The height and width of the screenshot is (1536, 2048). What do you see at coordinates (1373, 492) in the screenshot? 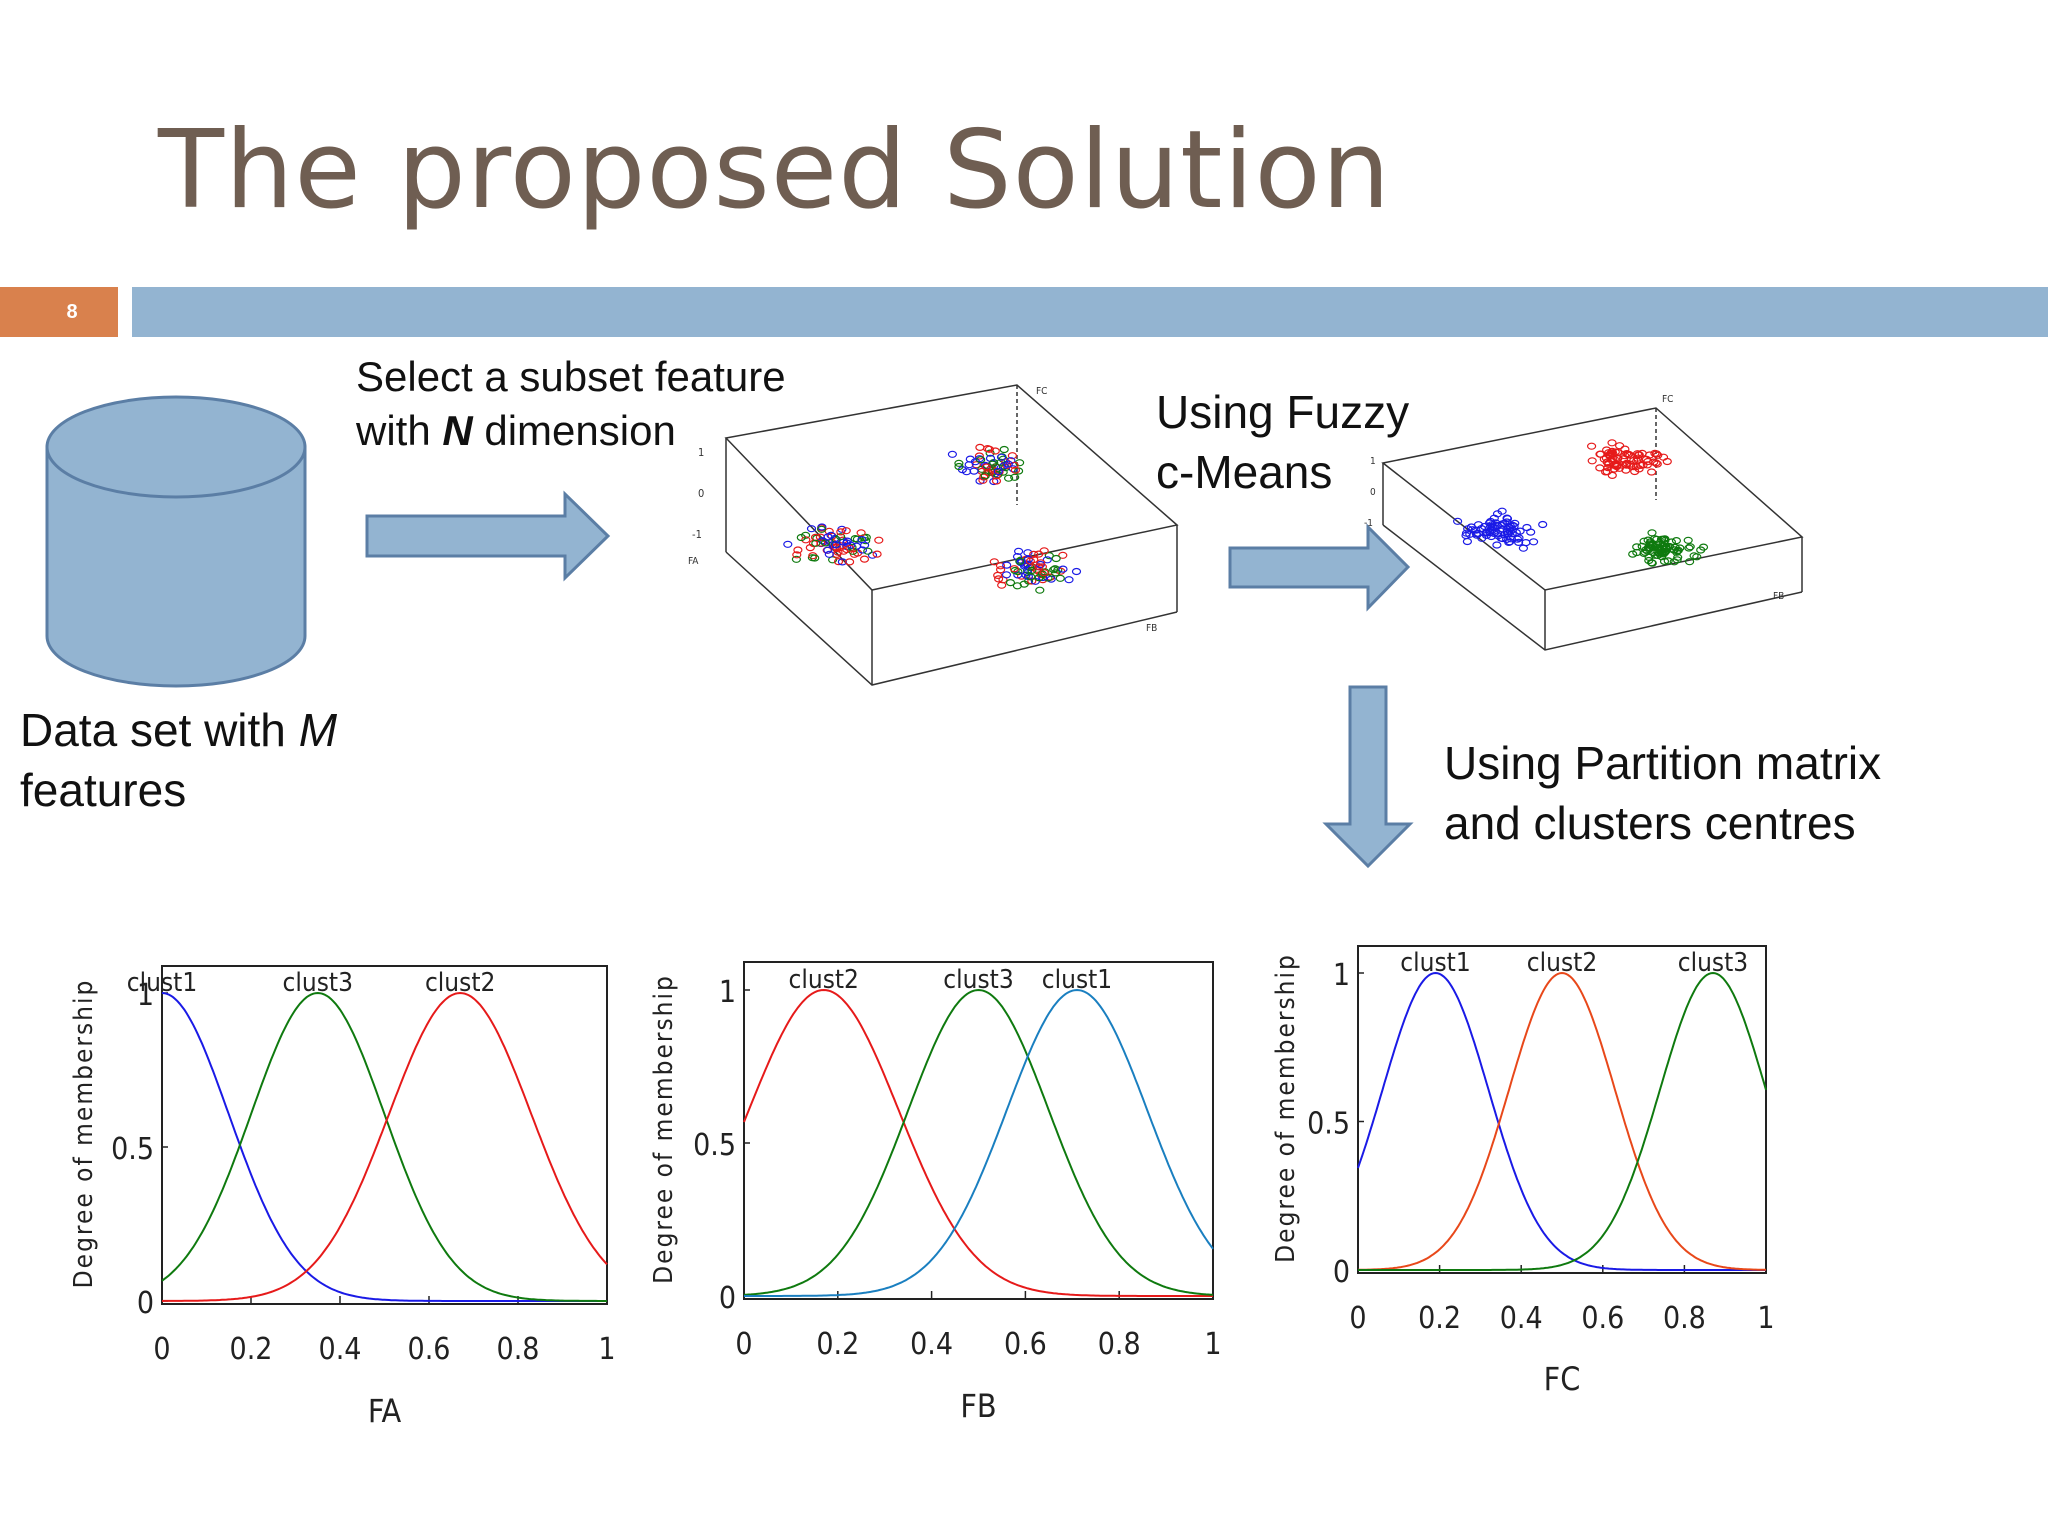
I see `scatter2-ztick-0: 0` at bounding box center [1373, 492].